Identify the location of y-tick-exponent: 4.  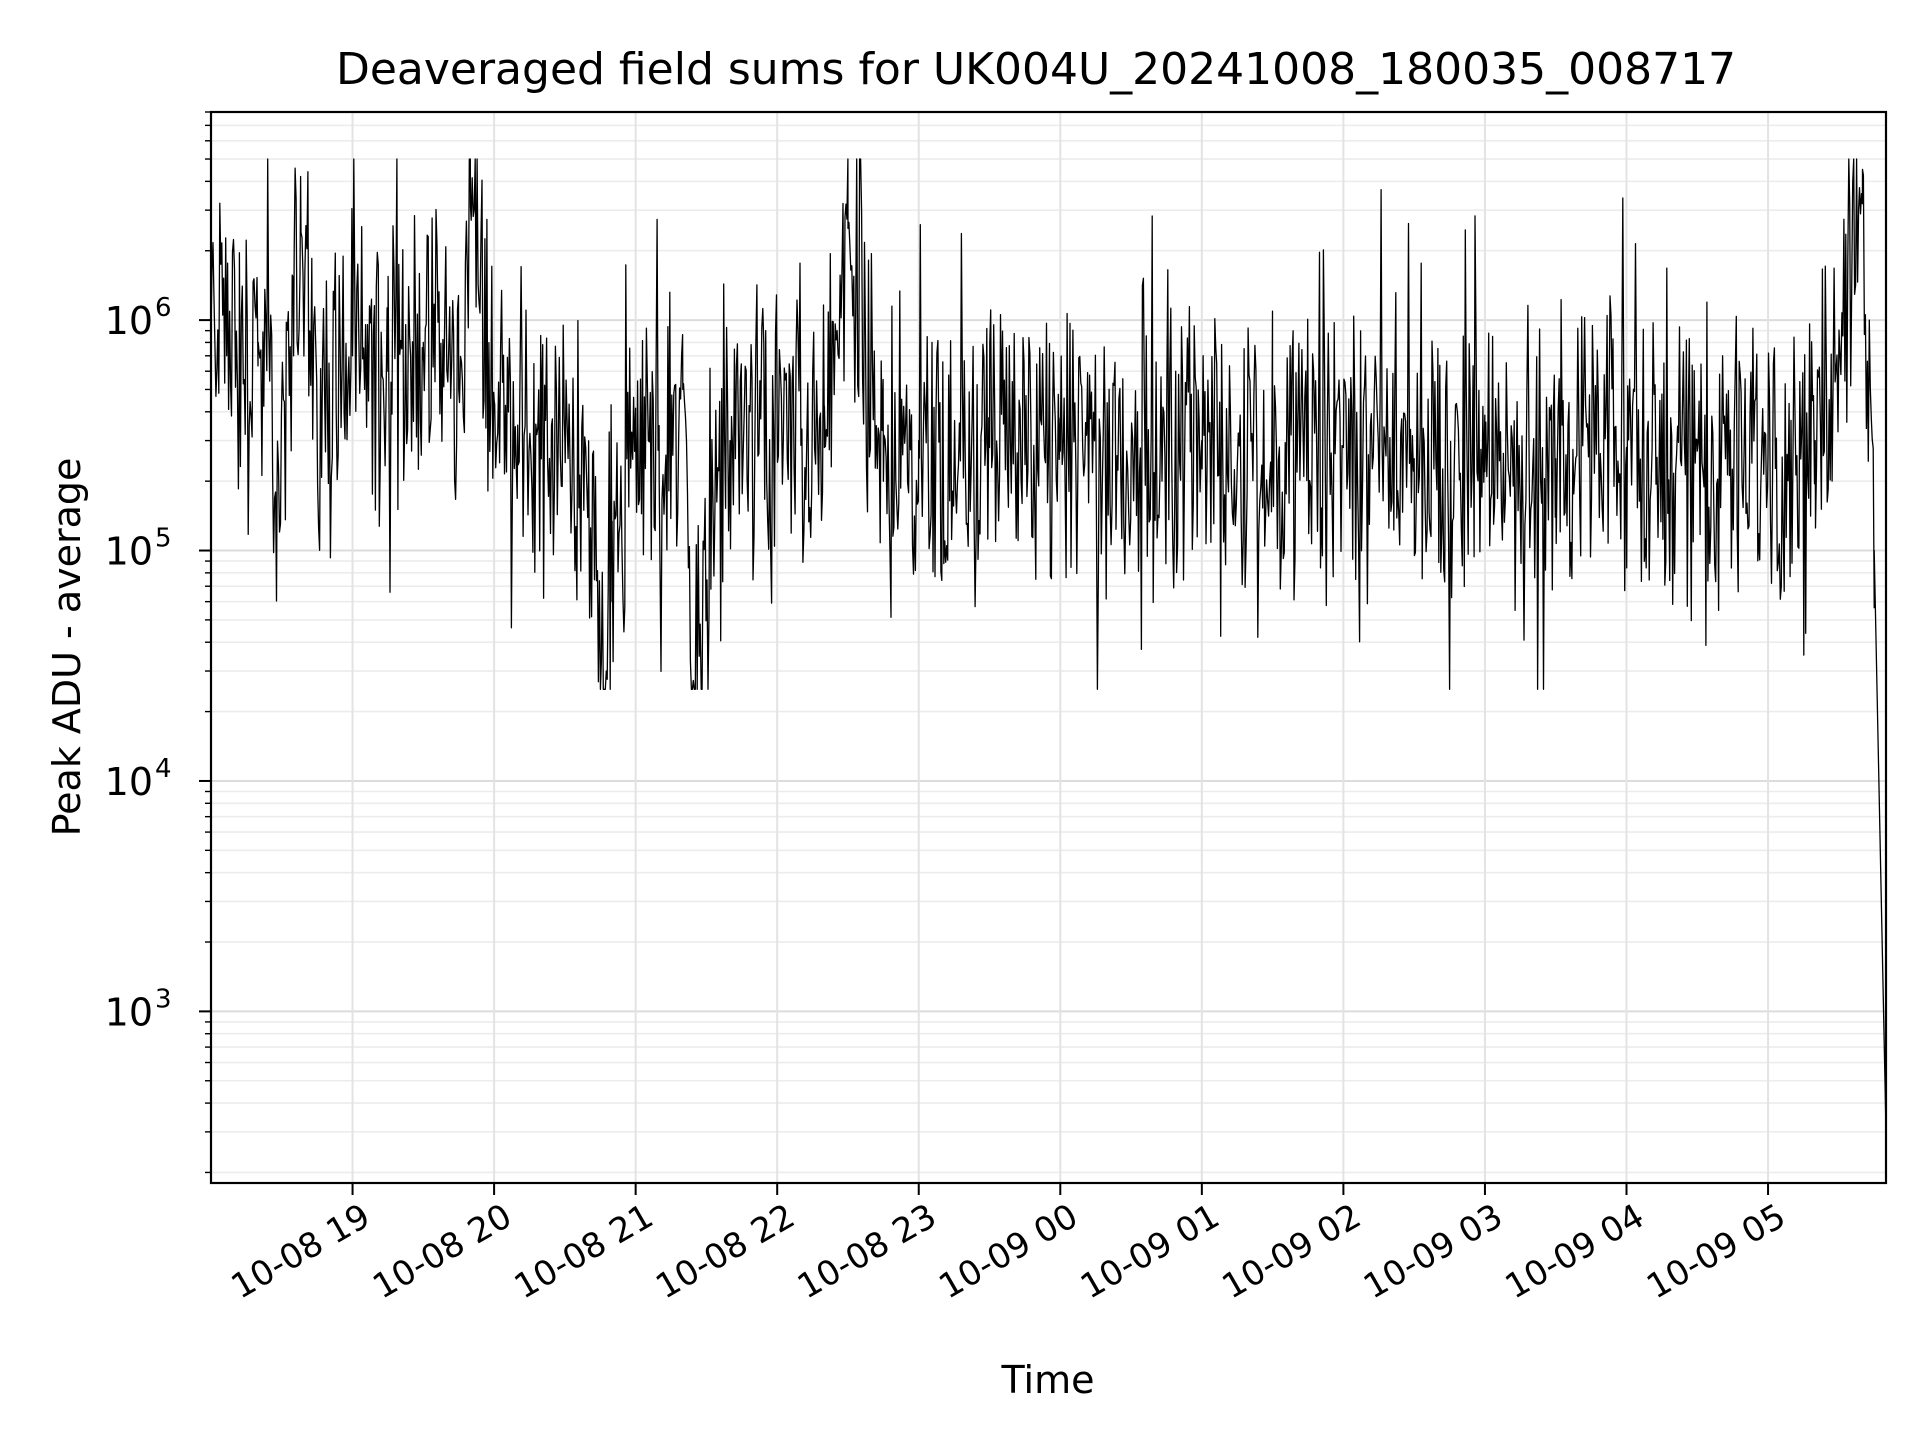
(163, 769).